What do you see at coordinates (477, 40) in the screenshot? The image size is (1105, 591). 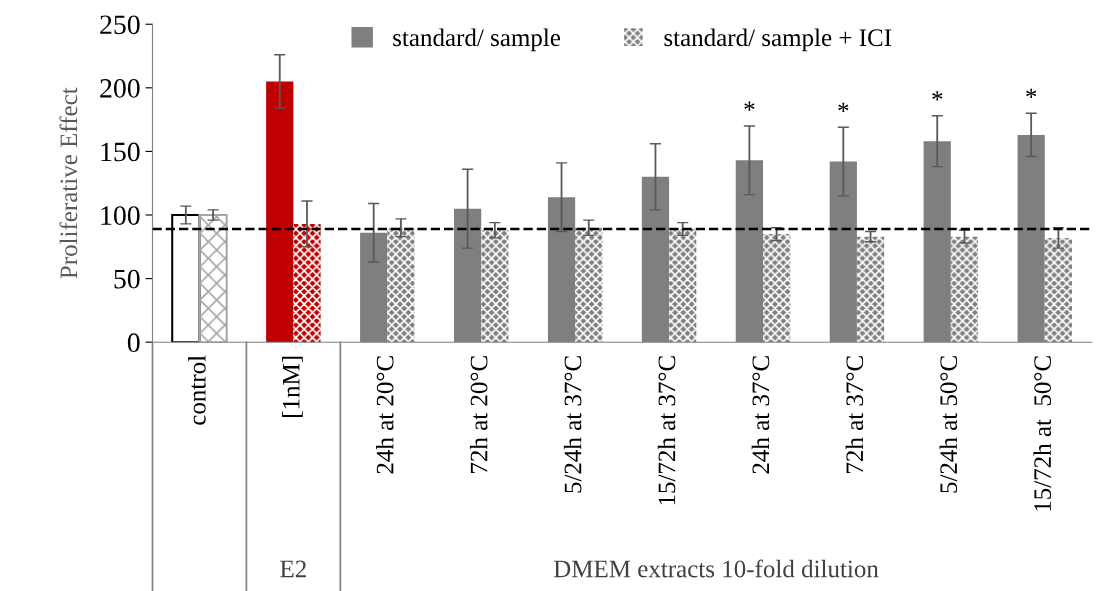 I see `legend-label: standard/ sample` at bounding box center [477, 40].